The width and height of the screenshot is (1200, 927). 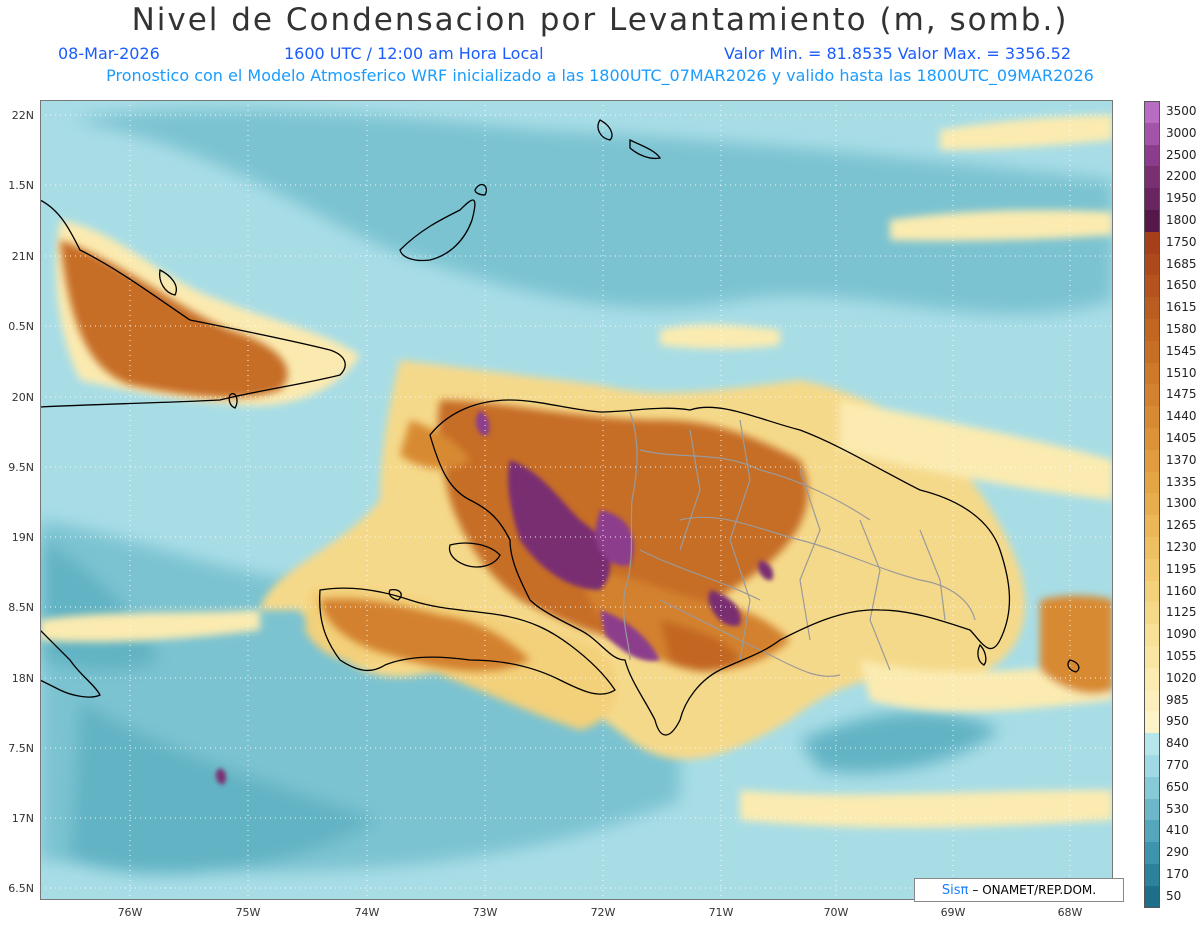 What do you see at coordinates (1181, 590) in the screenshot?
I see `legend-label: 1160` at bounding box center [1181, 590].